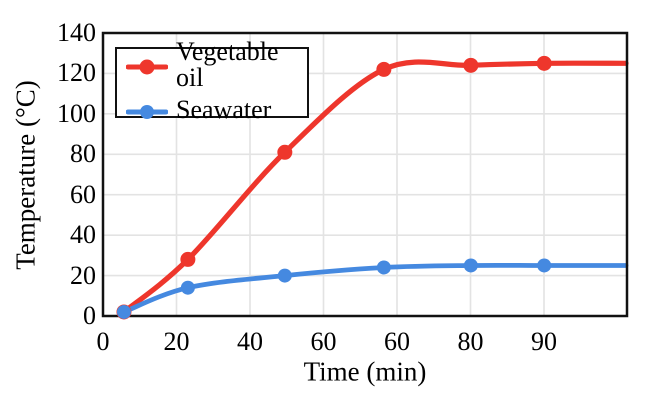  What do you see at coordinates (176, 341) in the screenshot?
I see `x-tick-label: 20` at bounding box center [176, 341].